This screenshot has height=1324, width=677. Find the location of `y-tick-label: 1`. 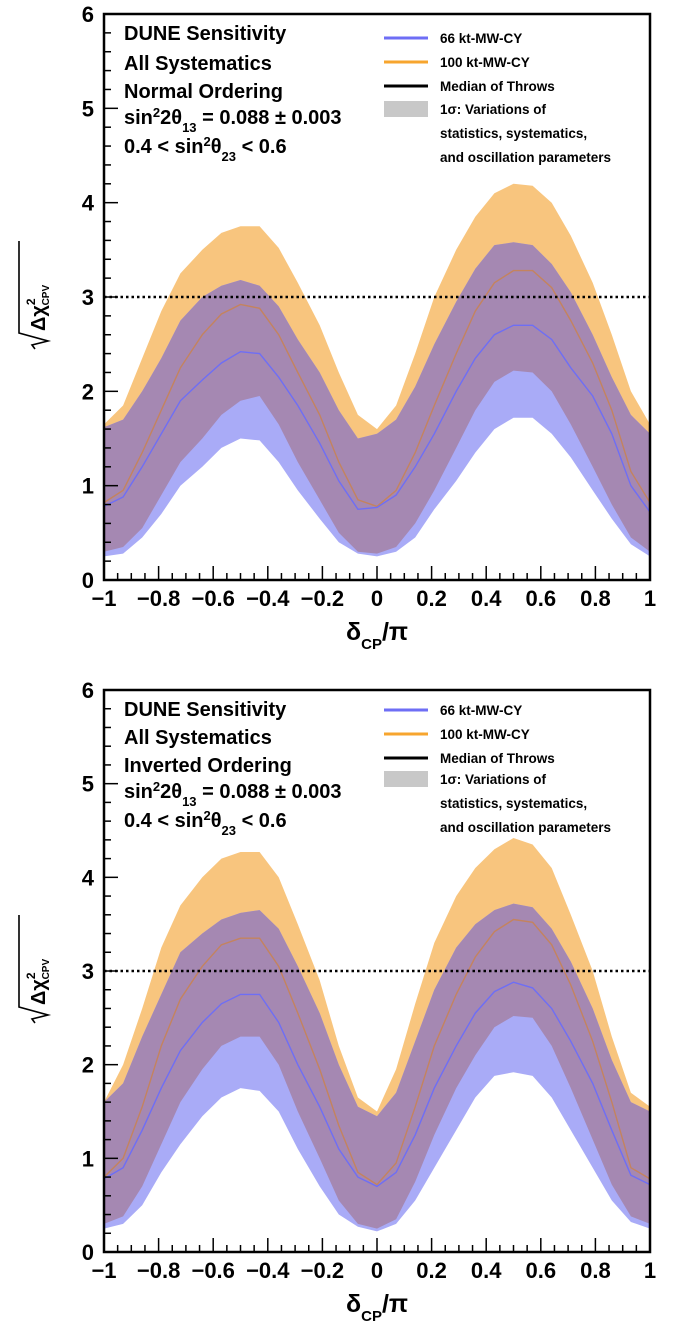

y-tick-label: 1 is located at coordinates (88, 486).